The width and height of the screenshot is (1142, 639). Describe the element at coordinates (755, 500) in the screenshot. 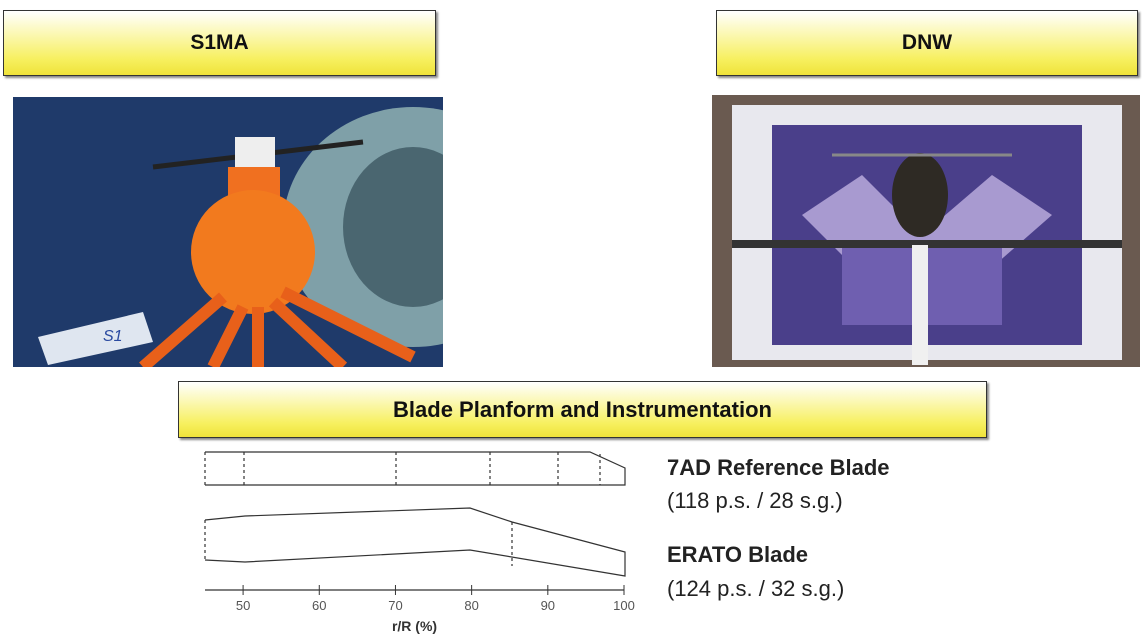

I see `blade-detail: (118 p.s. / 28 s.g.)` at that location.